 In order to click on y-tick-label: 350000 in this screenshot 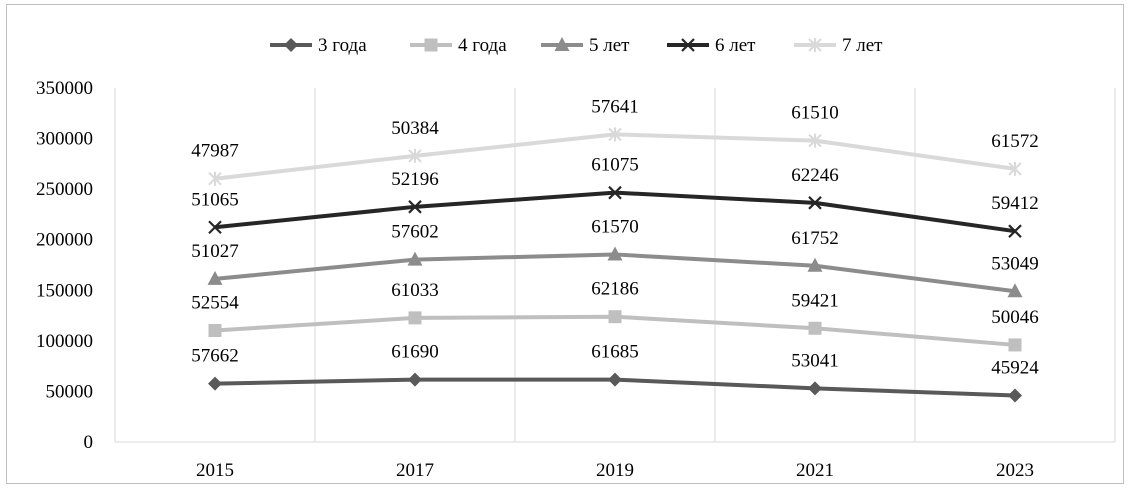, I will do `click(64, 88)`.